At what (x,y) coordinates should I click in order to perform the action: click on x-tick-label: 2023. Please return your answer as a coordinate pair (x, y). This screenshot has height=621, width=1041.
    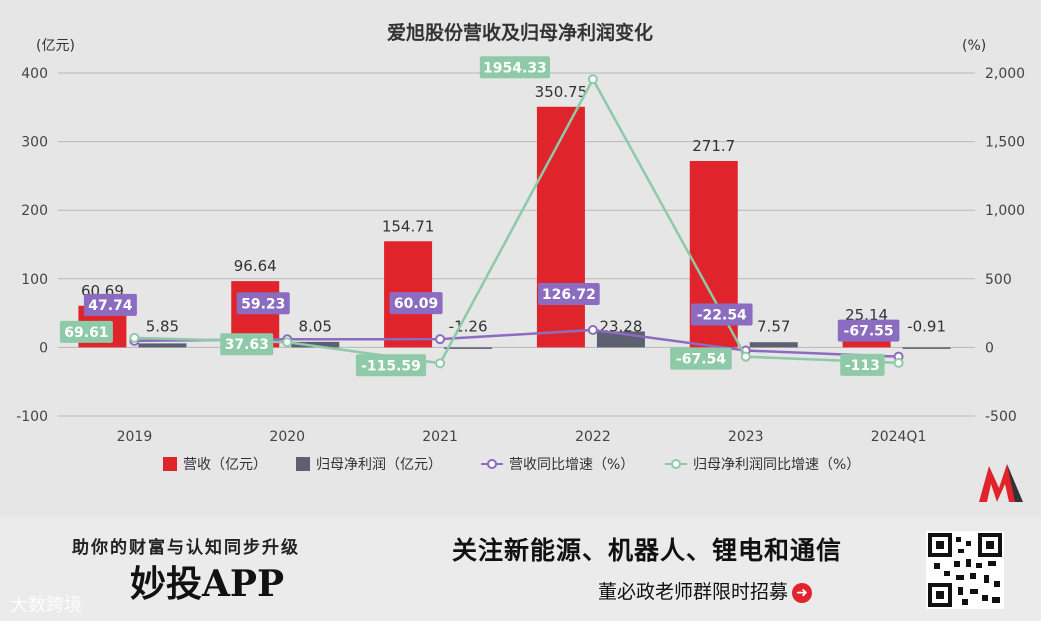
    Looking at the image, I should click on (746, 437).